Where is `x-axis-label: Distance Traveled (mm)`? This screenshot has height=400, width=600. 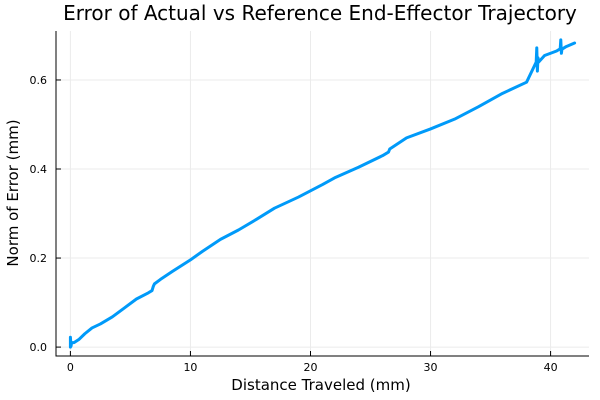
x-axis-label: Distance Traveled (mm) is located at coordinates (320, 385).